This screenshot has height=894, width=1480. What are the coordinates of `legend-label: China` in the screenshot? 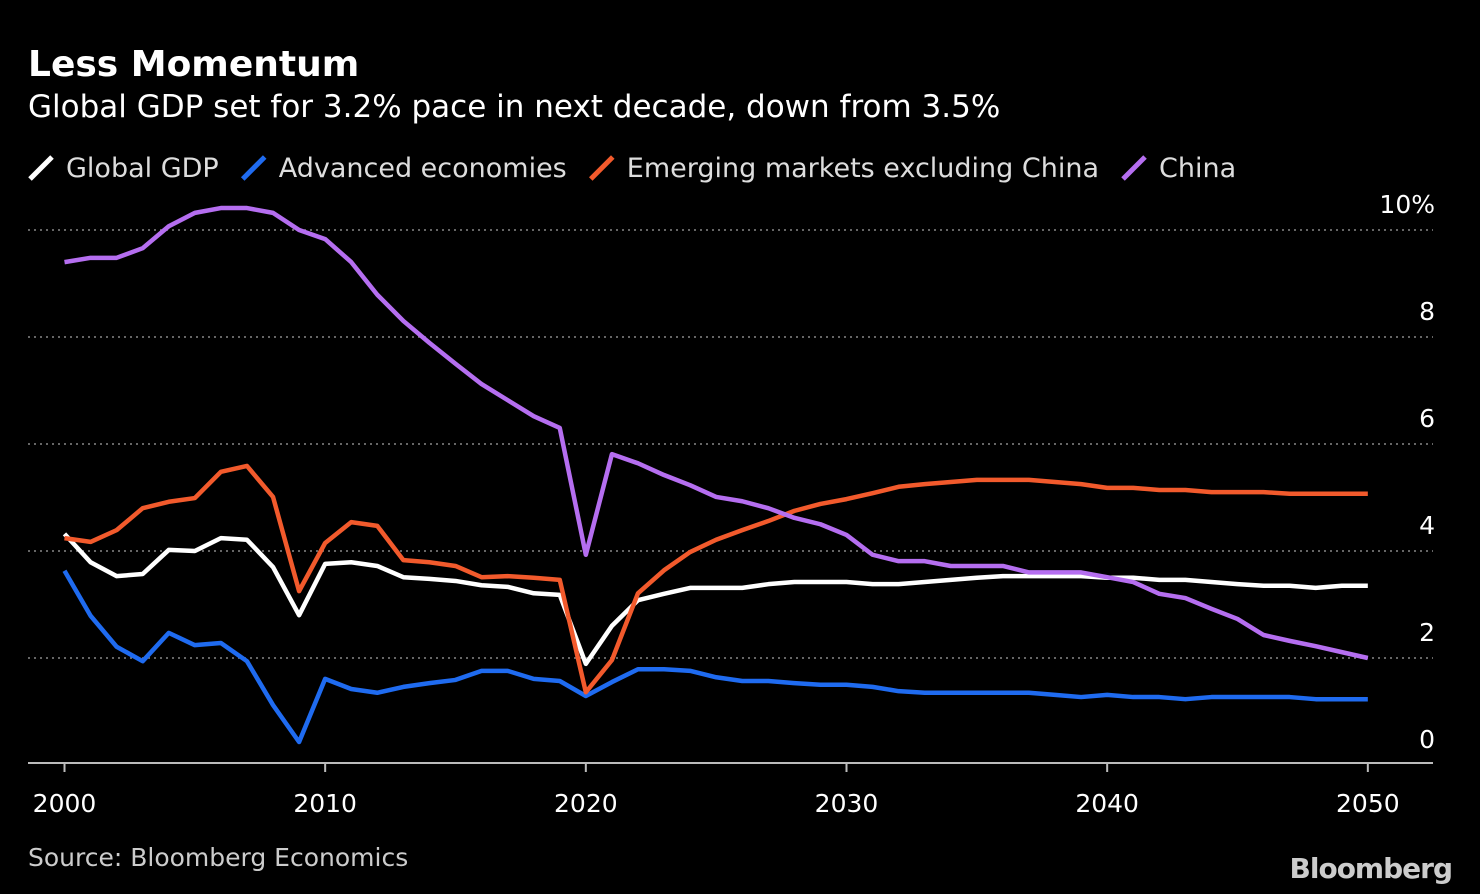 It's located at (1197, 168).